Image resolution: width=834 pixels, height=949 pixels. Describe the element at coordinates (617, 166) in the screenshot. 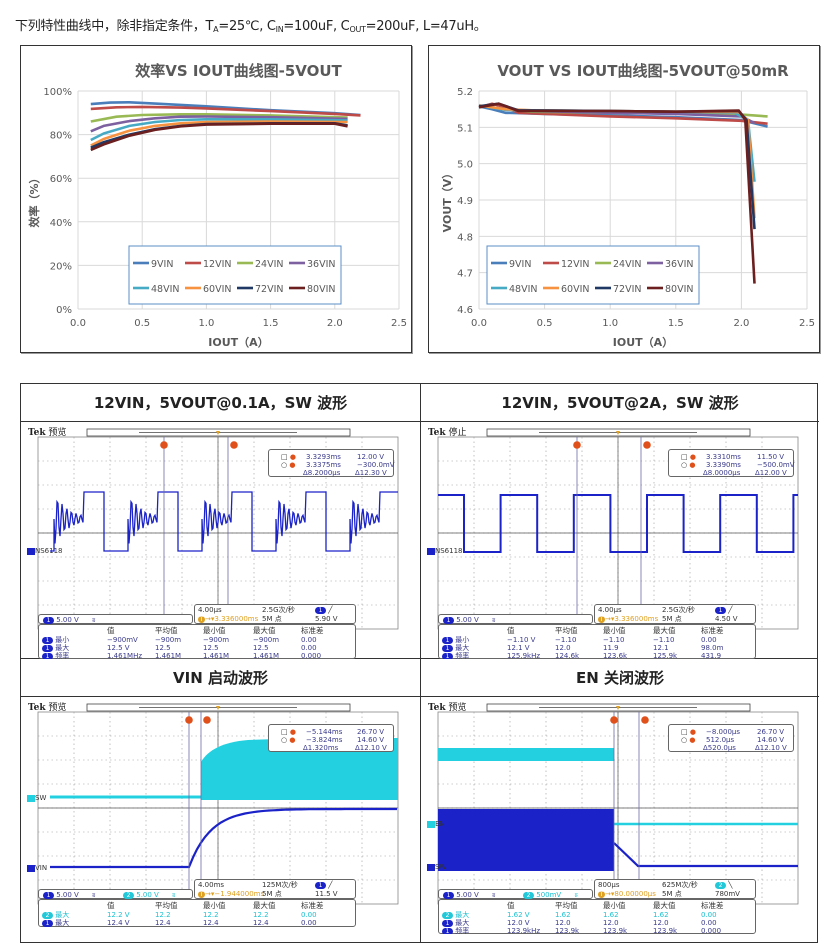

I see `series-line-72vin` at that location.